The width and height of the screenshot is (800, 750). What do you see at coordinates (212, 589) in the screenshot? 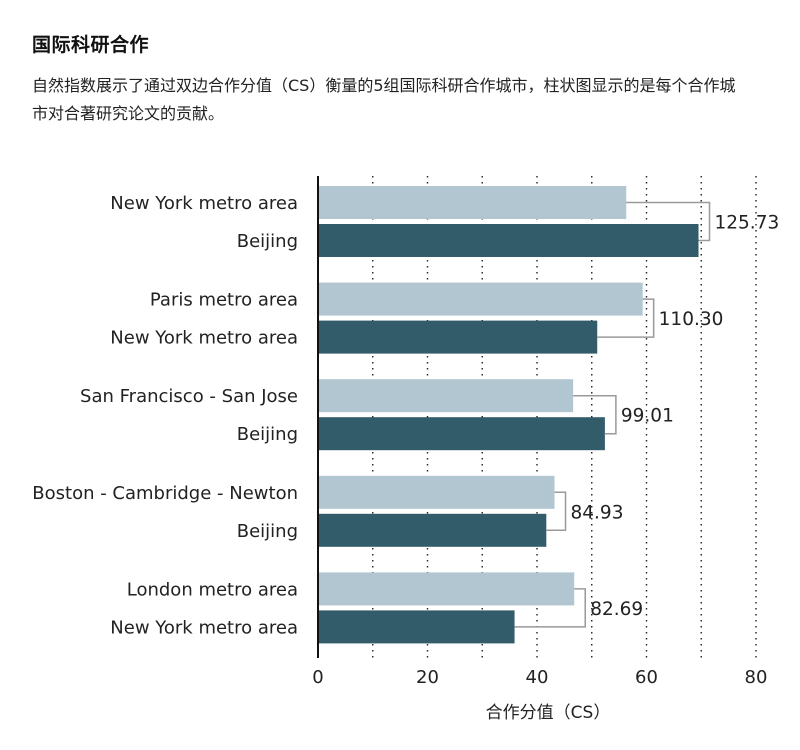
I see `category-label: London metro area` at bounding box center [212, 589].